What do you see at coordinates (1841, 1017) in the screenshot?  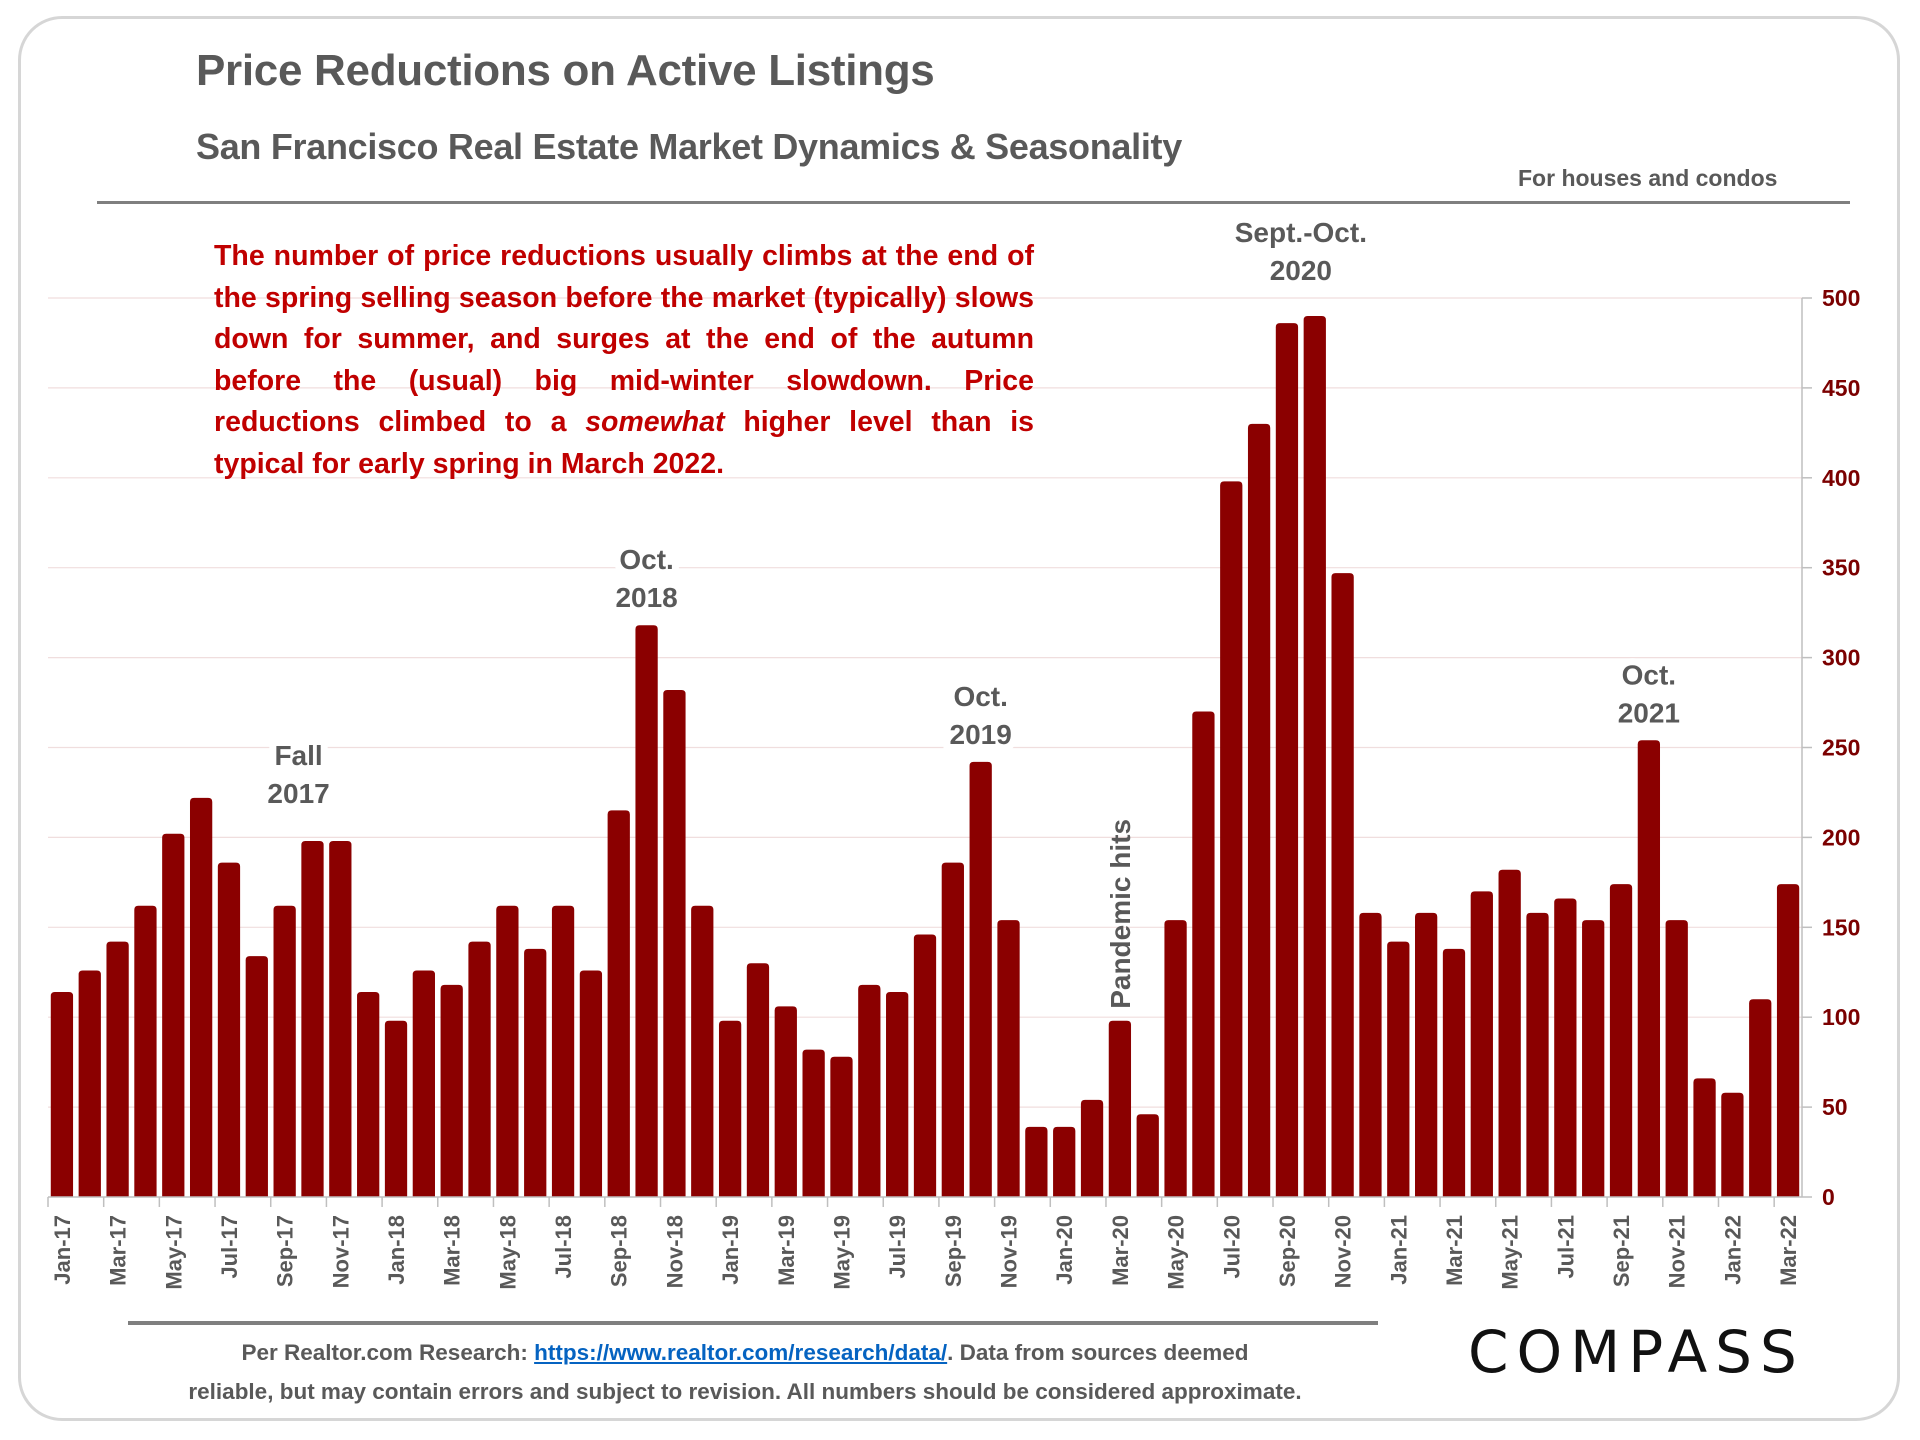 I see `y-tick-label: 100` at bounding box center [1841, 1017].